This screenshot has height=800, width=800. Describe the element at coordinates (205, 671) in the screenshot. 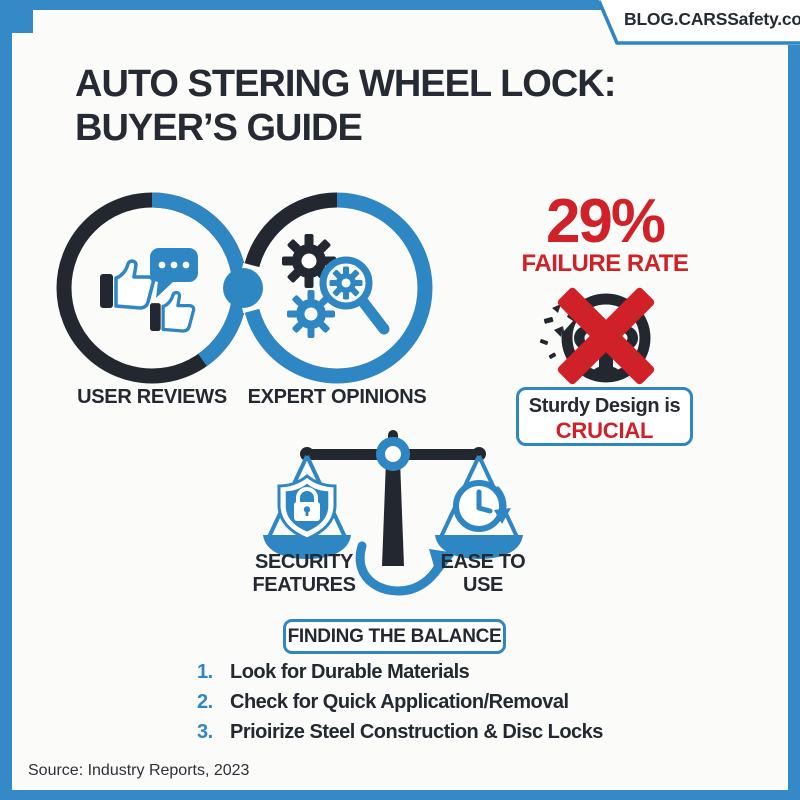

I see `tip-number: 1.` at that location.